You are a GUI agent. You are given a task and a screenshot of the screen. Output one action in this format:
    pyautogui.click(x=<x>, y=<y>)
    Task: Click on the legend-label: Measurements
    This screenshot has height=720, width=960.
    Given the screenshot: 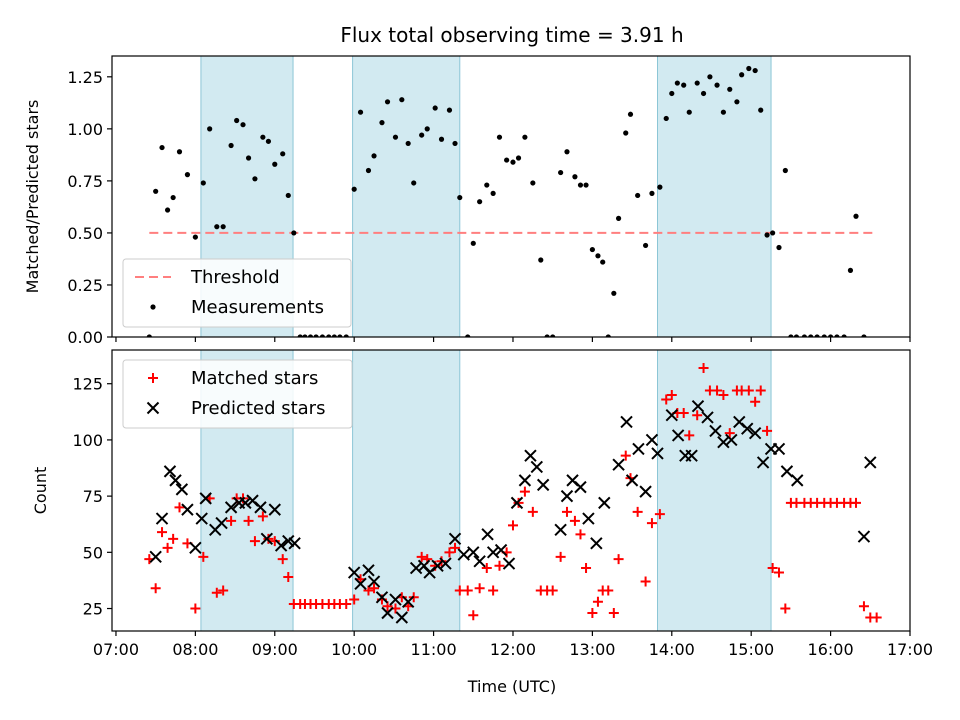 What is the action you would take?
    pyautogui.click(x=257, y=307)
    